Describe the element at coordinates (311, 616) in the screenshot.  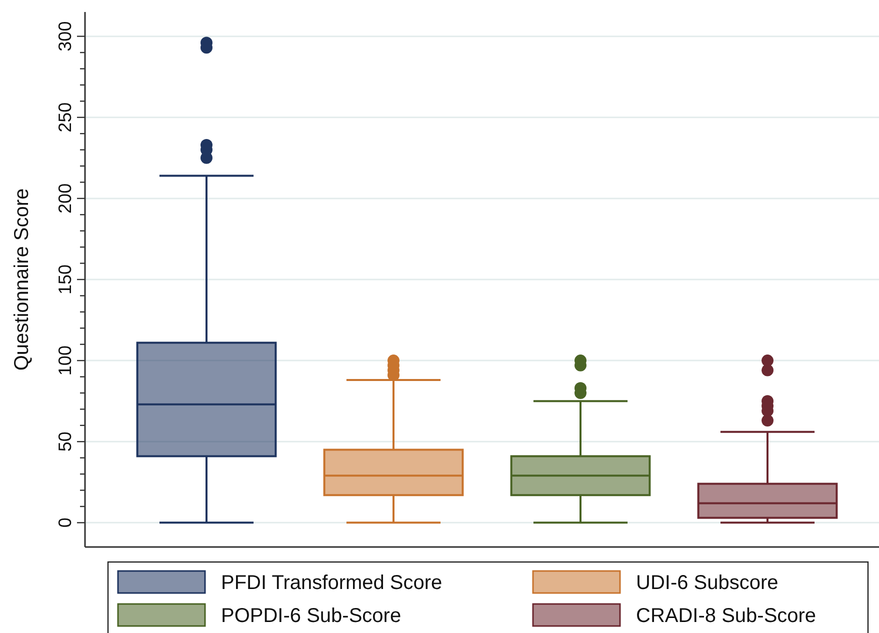
I see `legend-label: POPDI-6 Sub-Score` at that location.